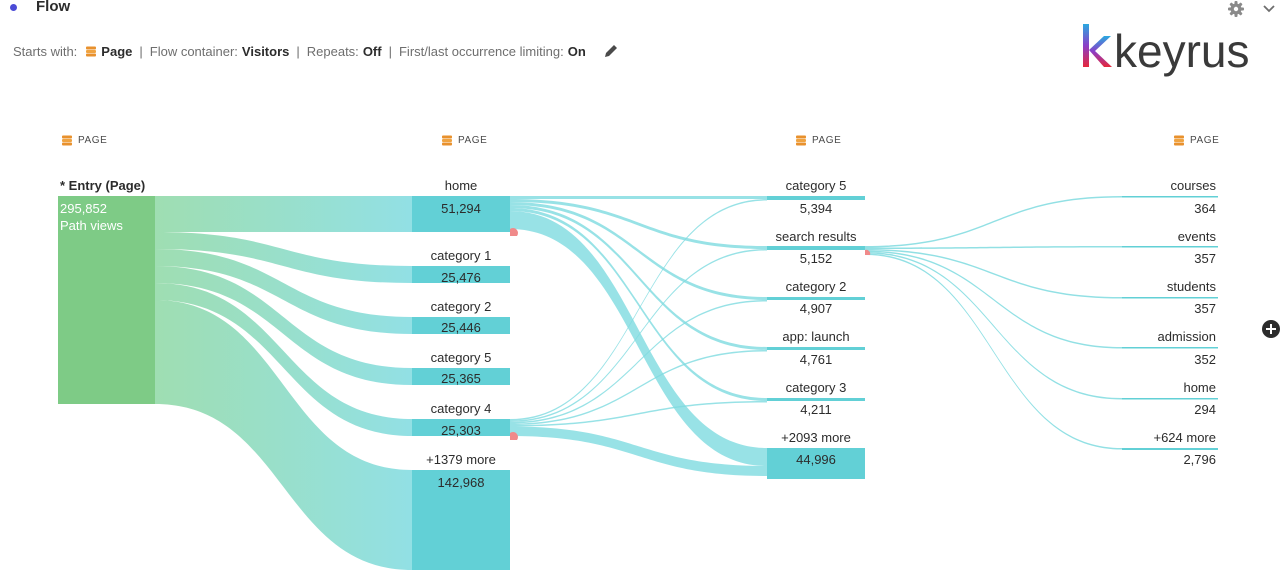  I want to click on panel-status-dot, so click(13, 7).